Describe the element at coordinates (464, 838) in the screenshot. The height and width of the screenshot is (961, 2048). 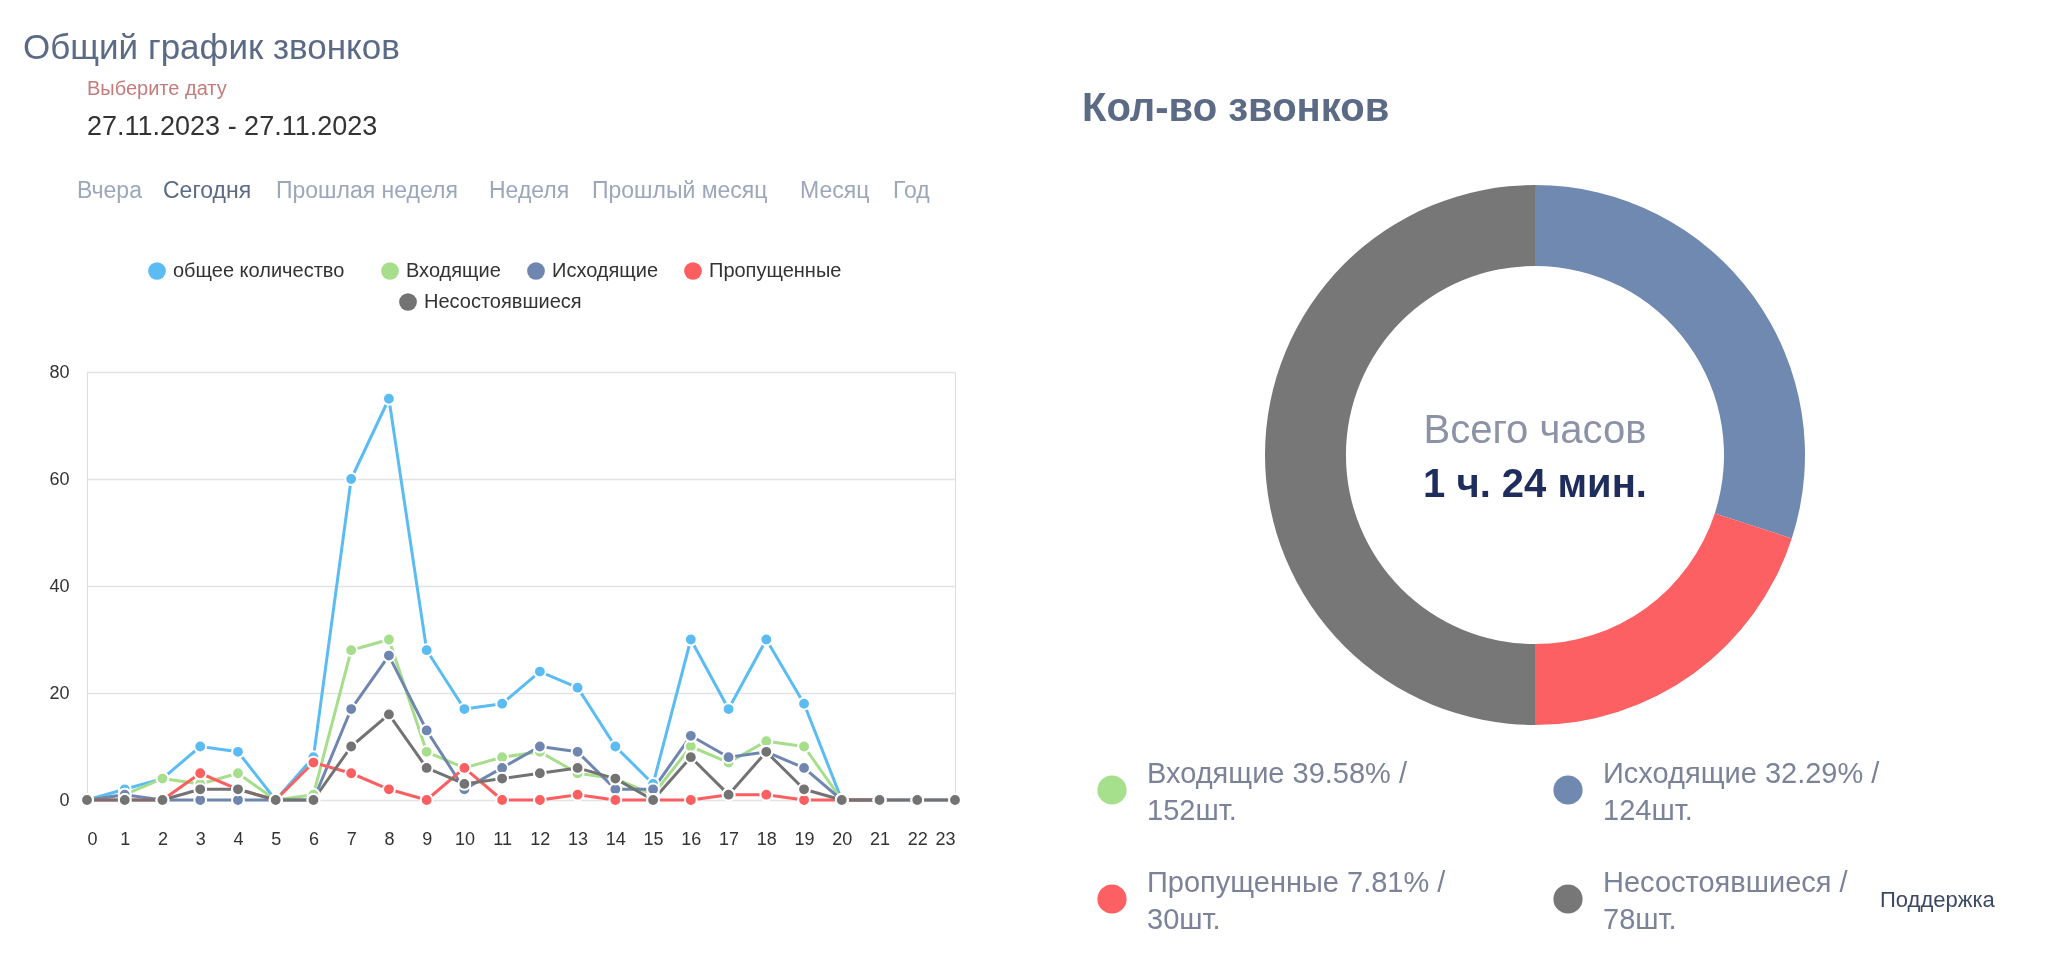
I see `x-tick-label: 10` at that location.